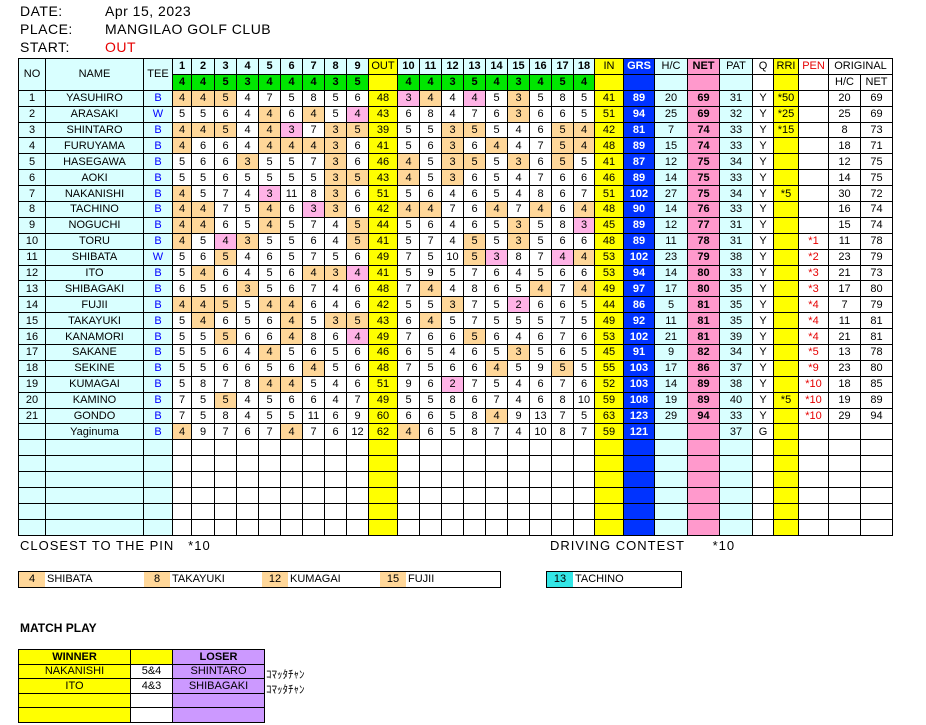 This screenshot has height=725, width=926. What do you see at coordinates (32, 178) in the screenshot?
I see `player-no: 6` at bounding box center [32, 178].